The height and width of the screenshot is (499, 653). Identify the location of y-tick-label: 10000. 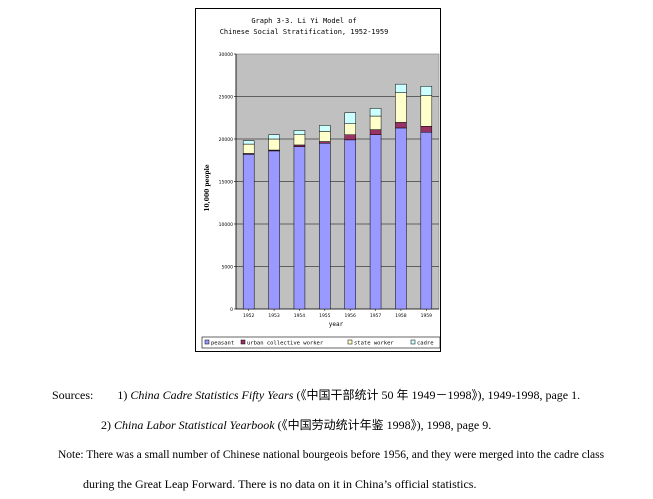
(226, 225).